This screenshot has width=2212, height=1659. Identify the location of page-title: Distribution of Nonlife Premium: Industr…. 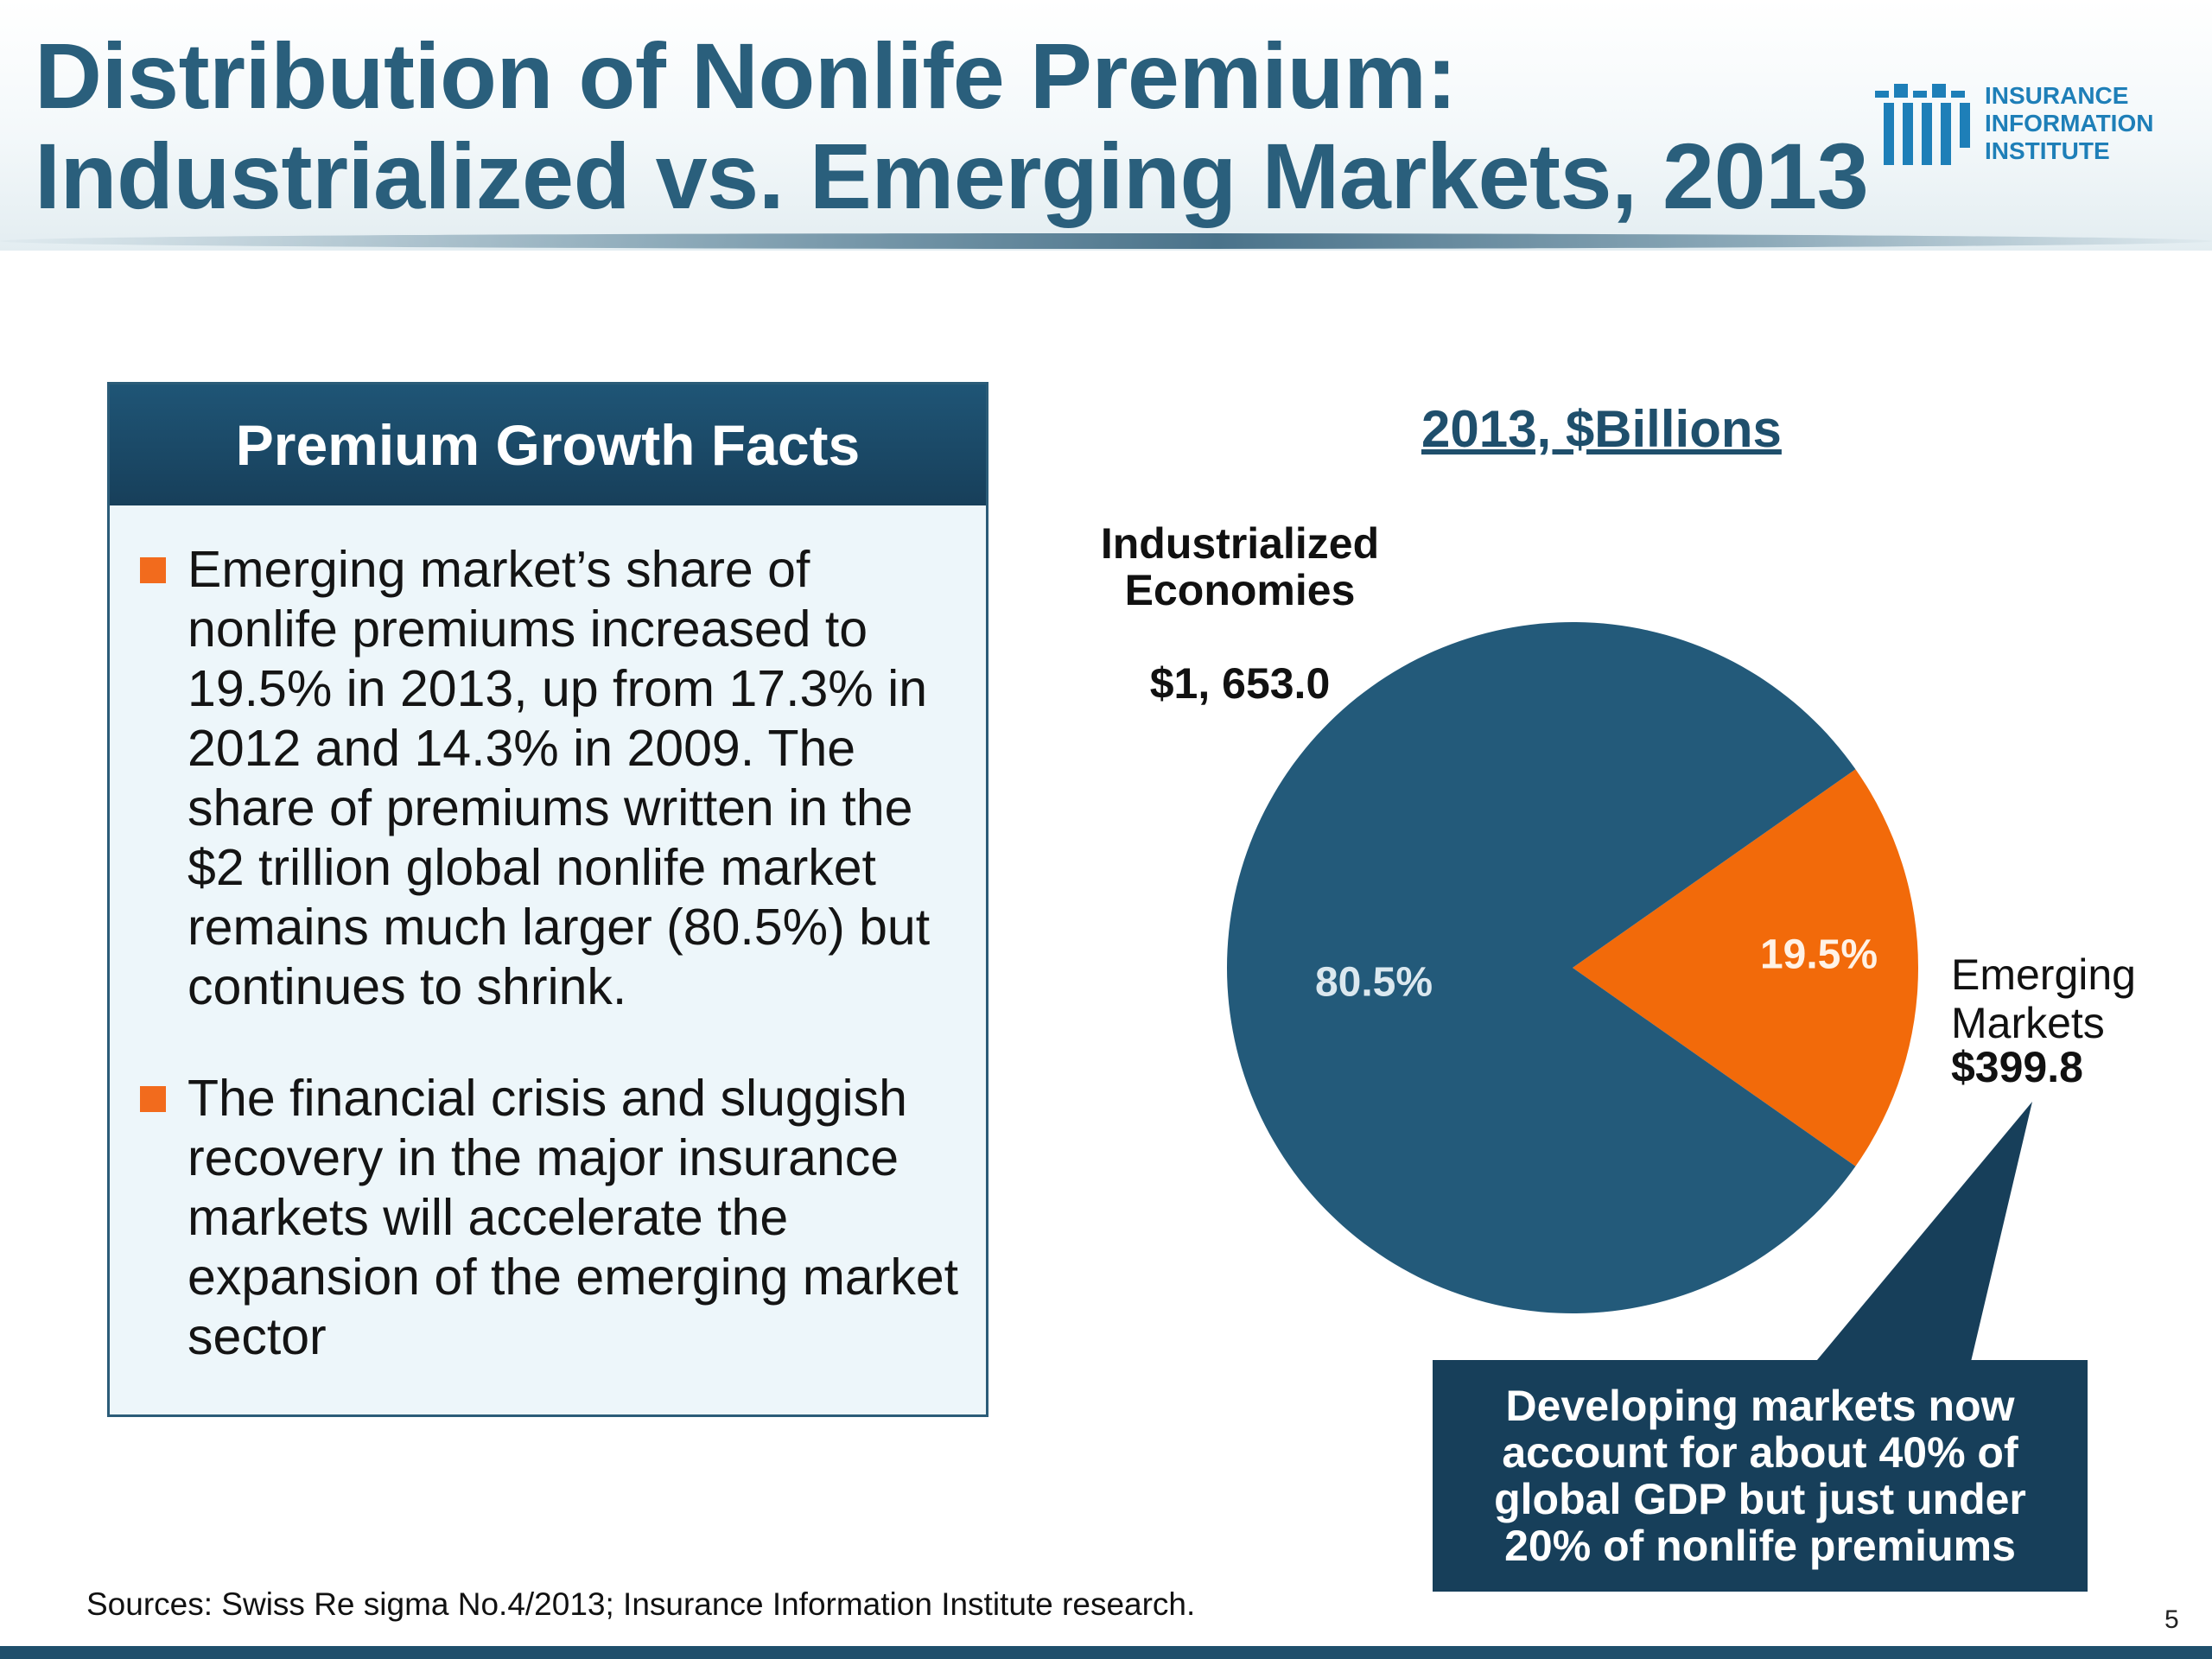
(952, 125).